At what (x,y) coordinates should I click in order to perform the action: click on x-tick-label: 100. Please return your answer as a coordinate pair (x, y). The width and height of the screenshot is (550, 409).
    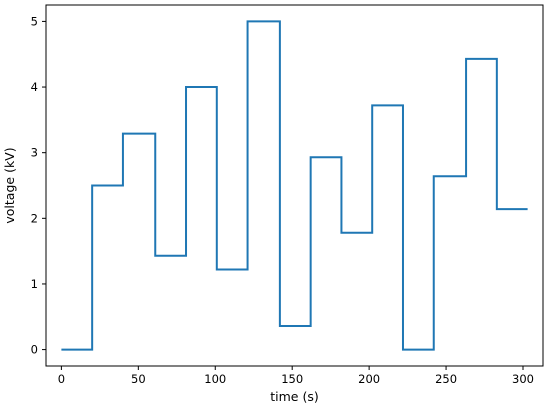
    Looking at the image, I should click on (215, 379).